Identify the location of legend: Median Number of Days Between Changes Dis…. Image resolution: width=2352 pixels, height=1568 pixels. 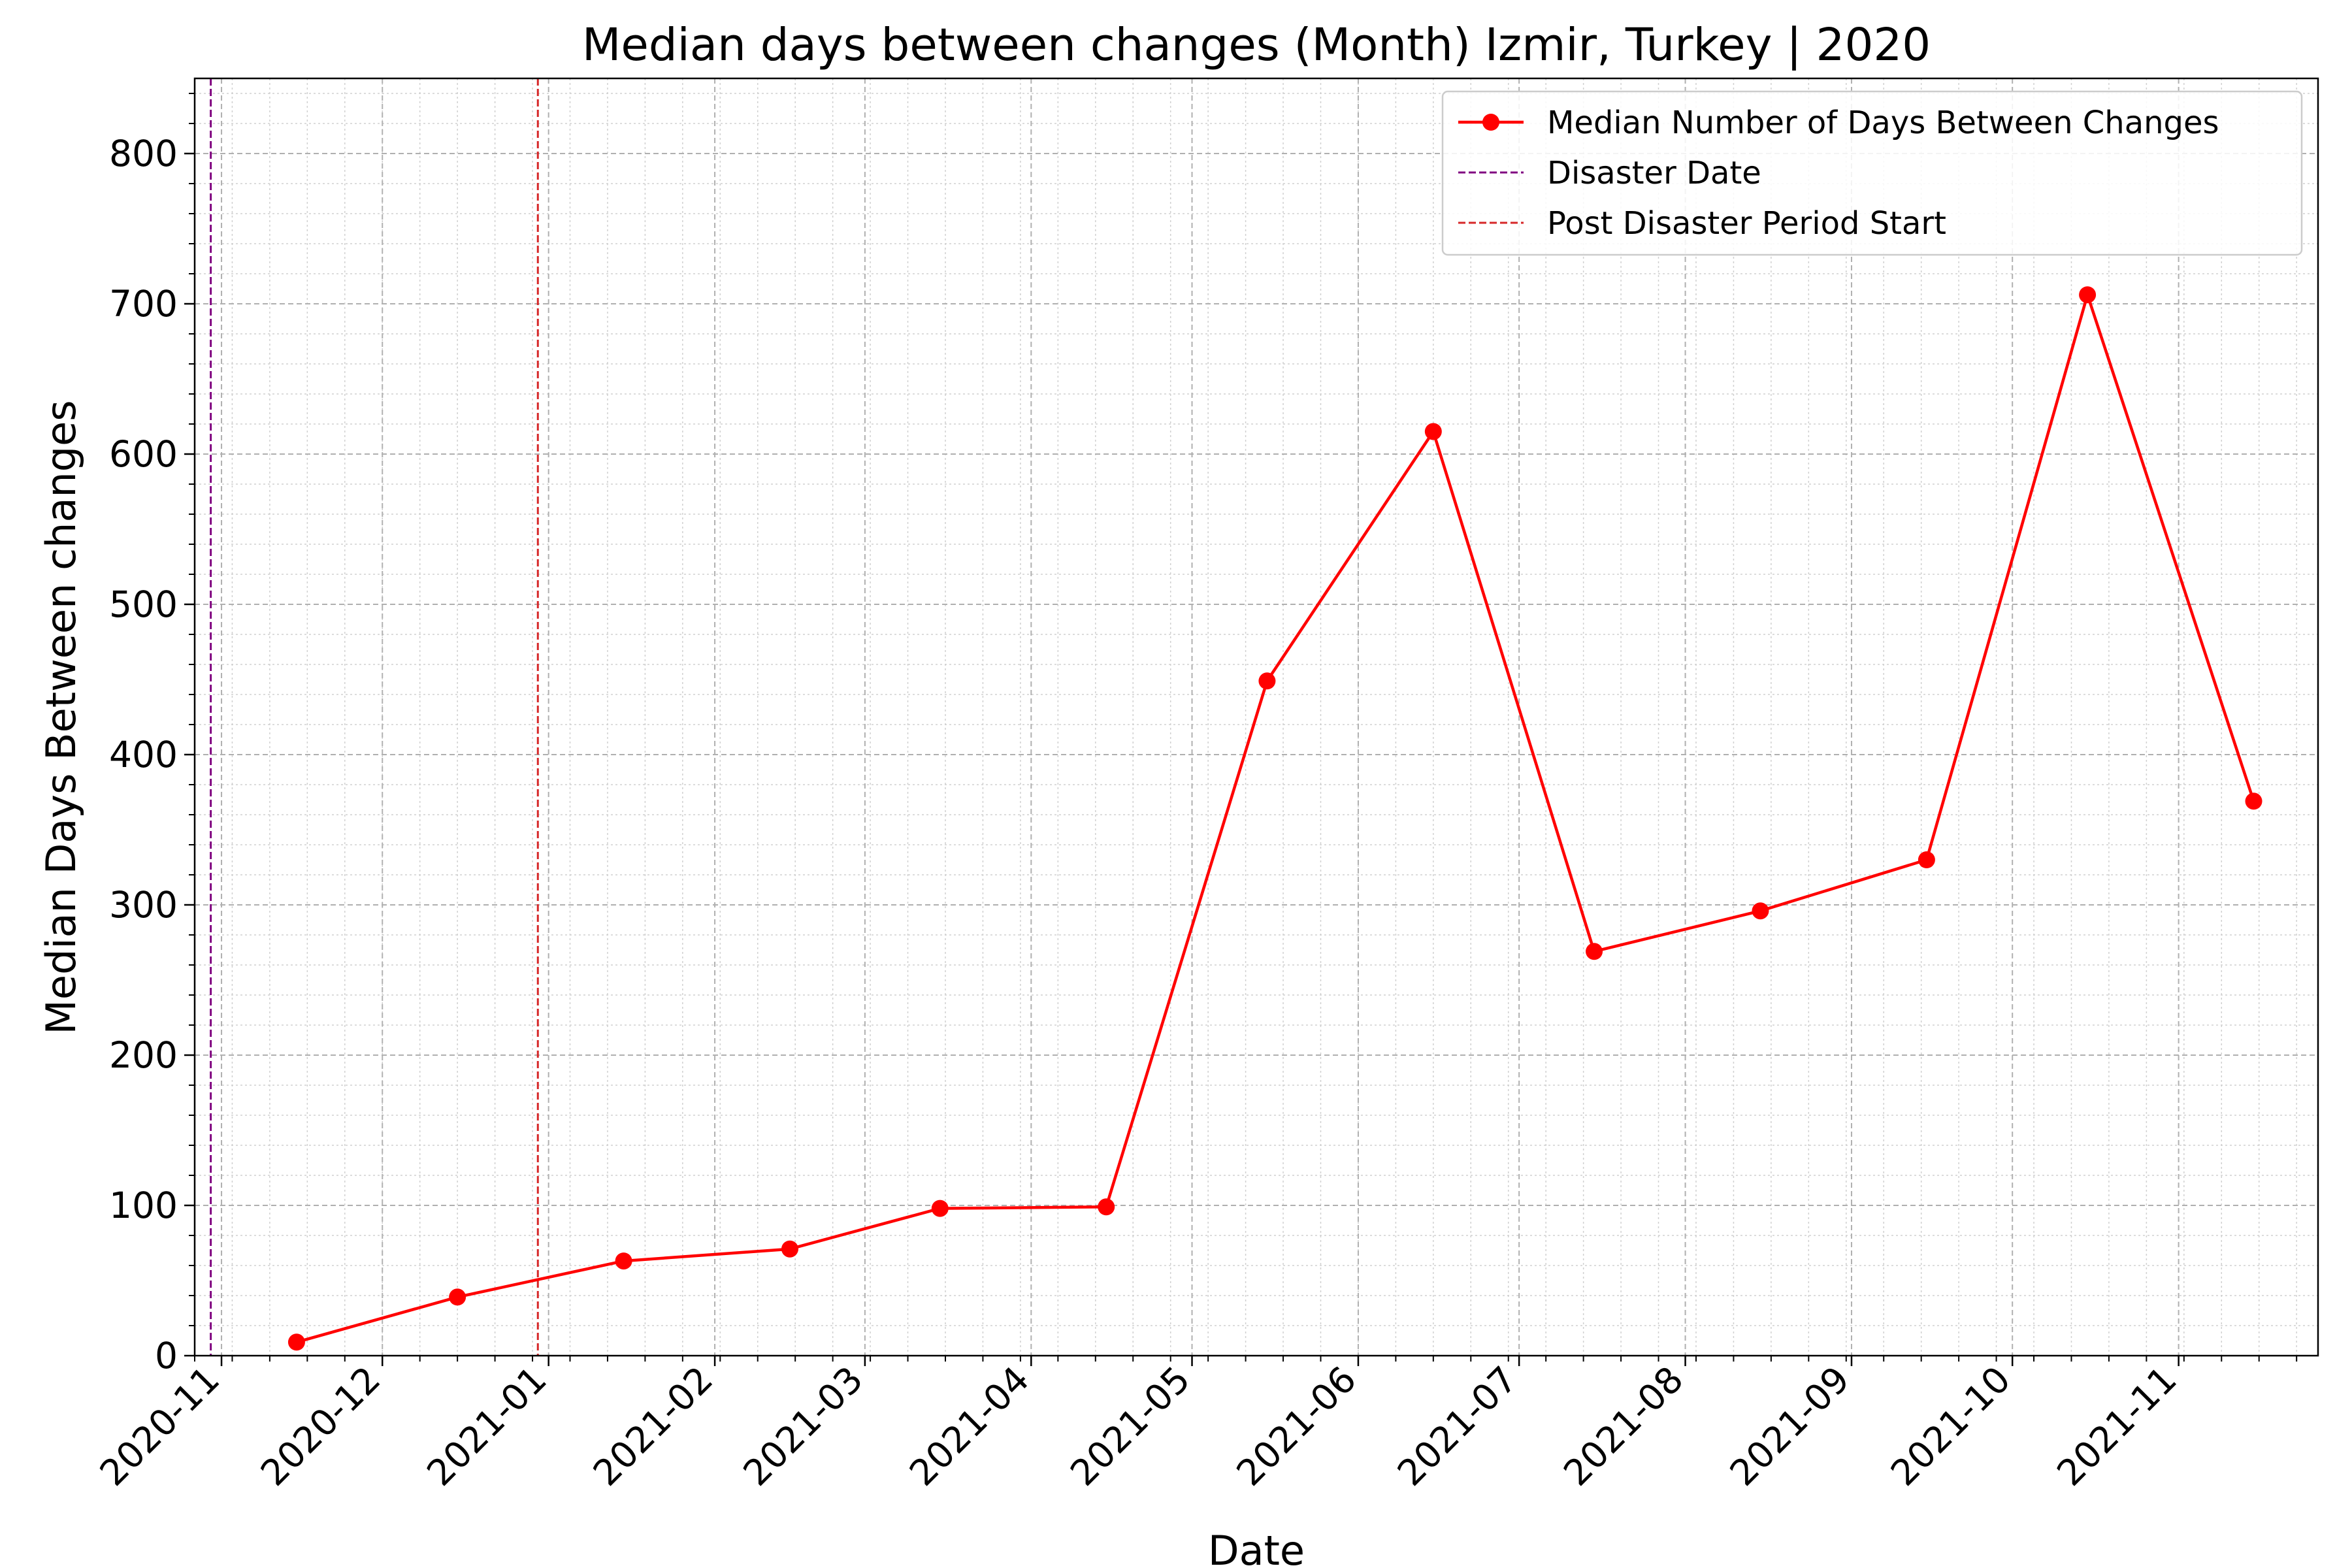
(1872, 173).